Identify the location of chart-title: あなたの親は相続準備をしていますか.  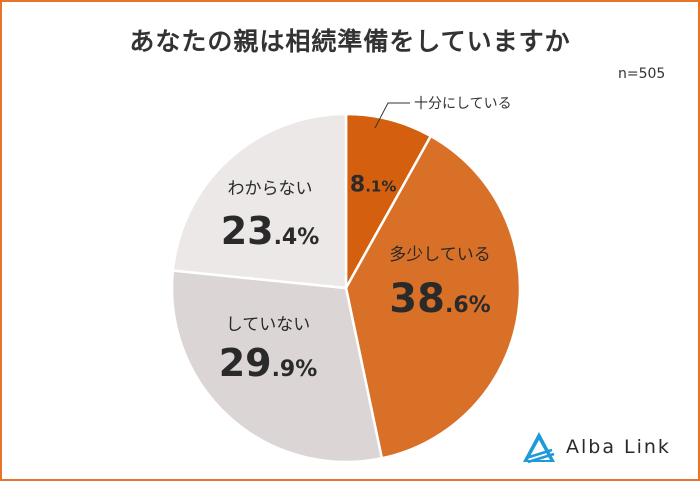
(350, 41).